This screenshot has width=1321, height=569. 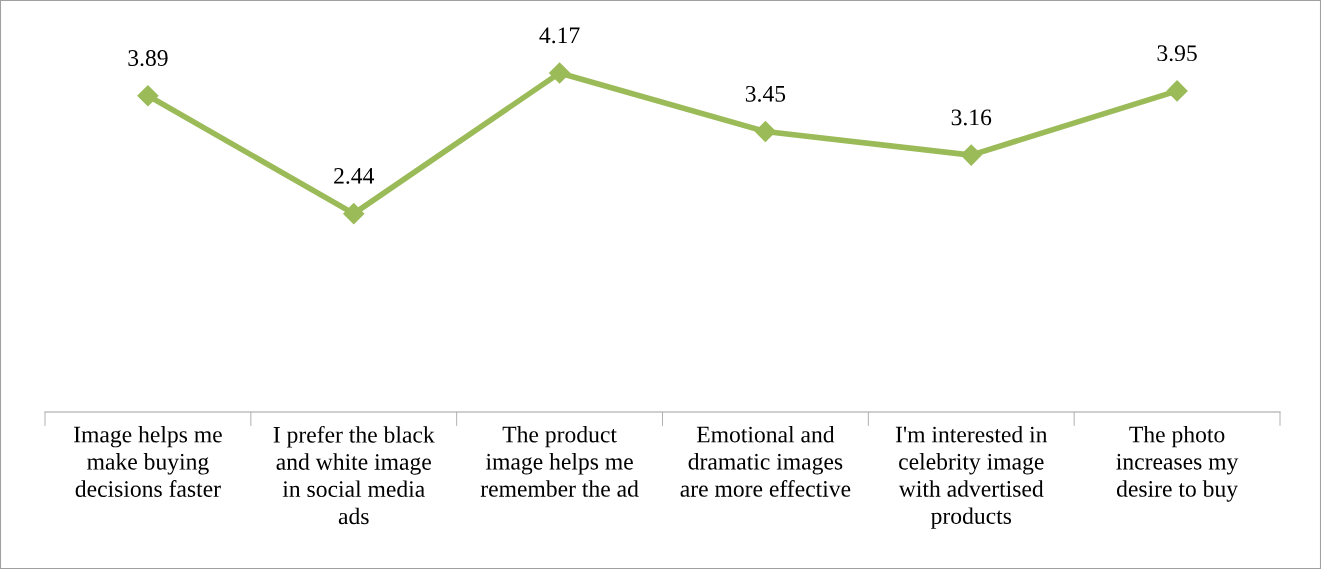 What do you see at coordinates (1177, 53) in the screenshot?
I see `data-label: 3.95` at bounding box center [1177, 53].